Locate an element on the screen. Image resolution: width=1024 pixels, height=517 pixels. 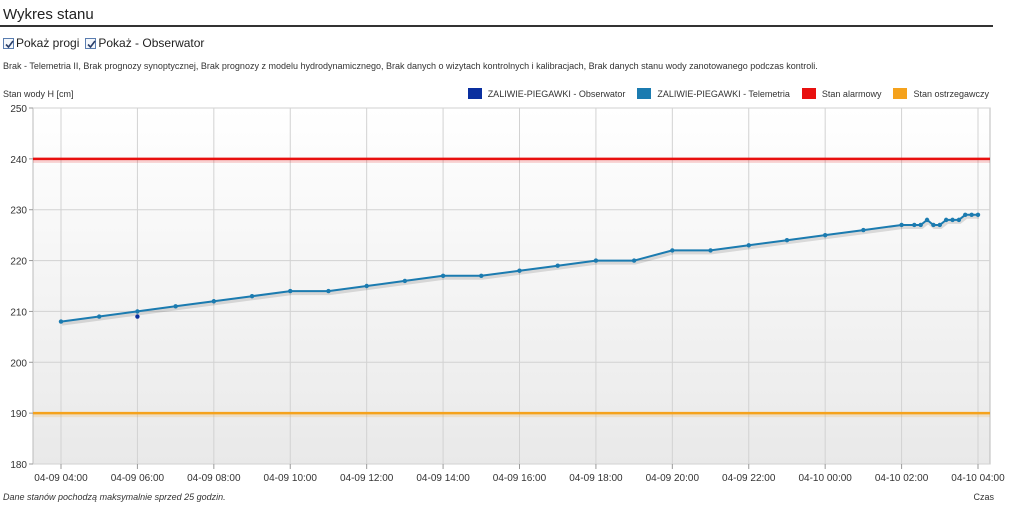
legend-item-telemetry: ZALIWIE-PIEGAWKI - Telemetria is located at coordinates (713, 93).